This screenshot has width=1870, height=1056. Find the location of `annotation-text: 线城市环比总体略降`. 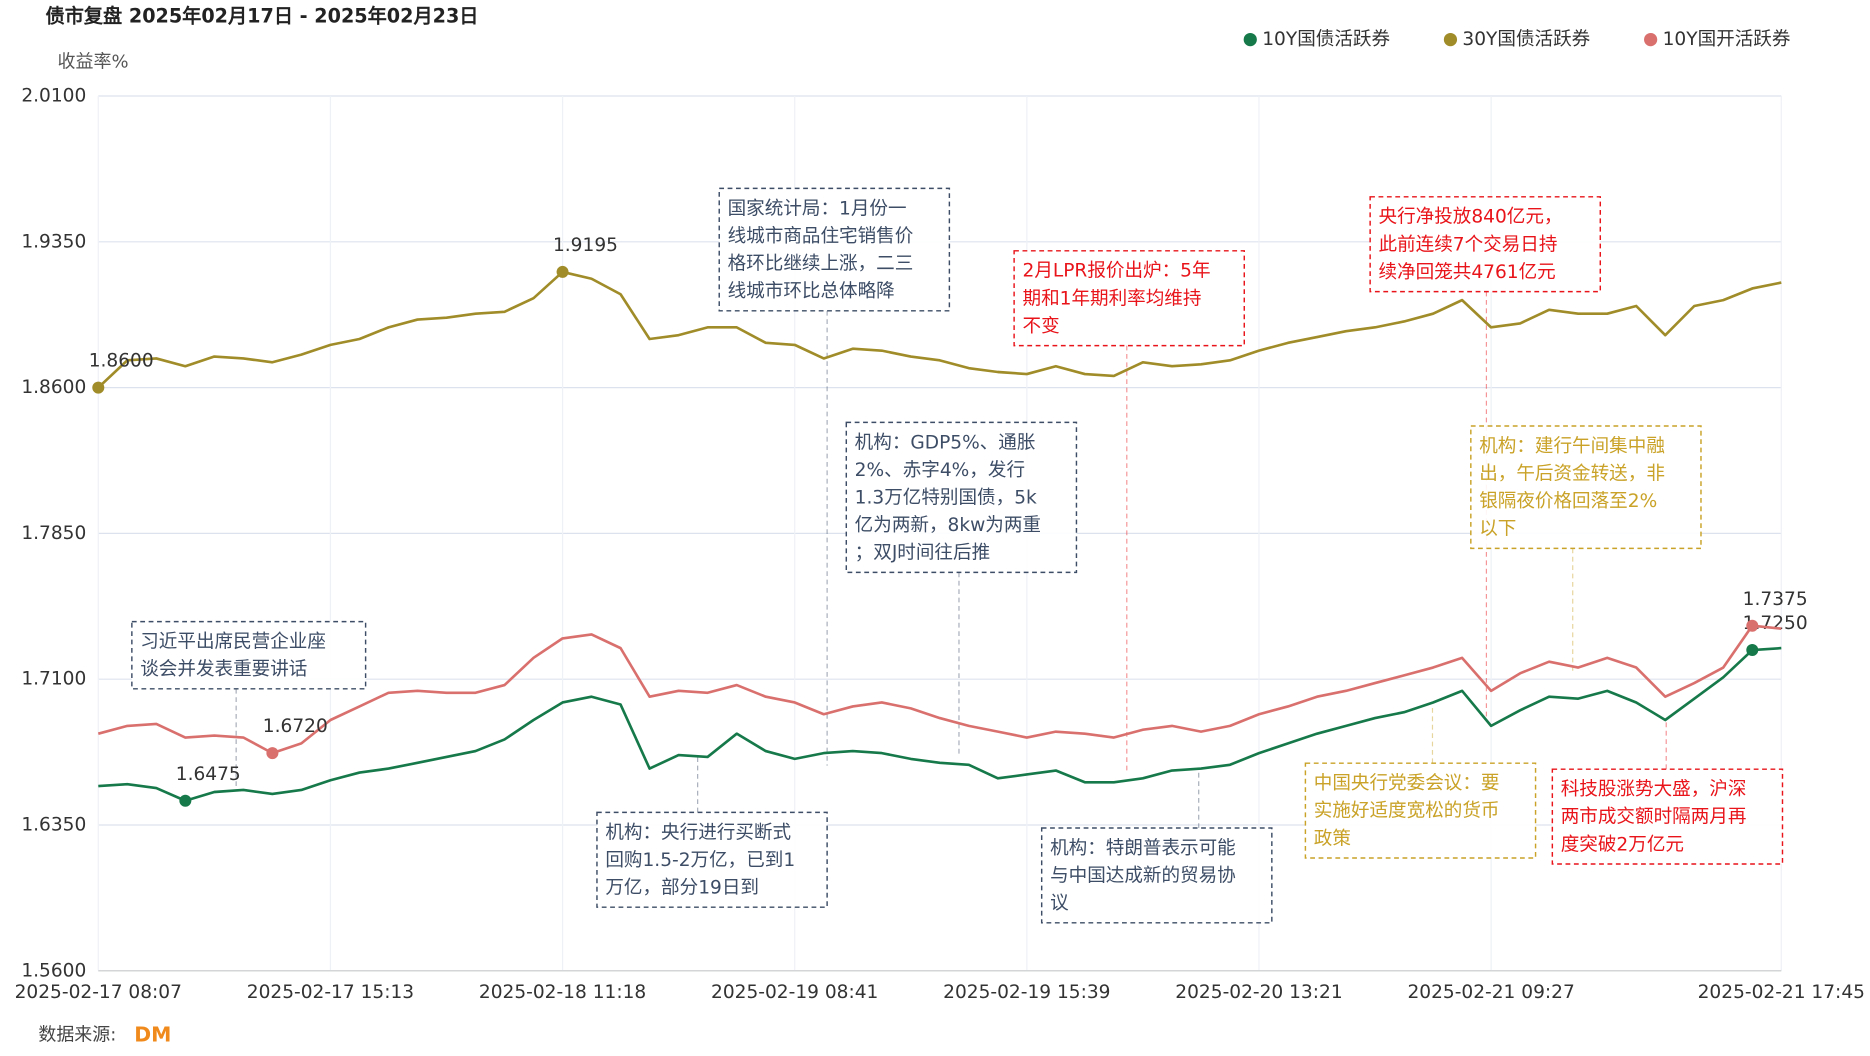

annotation-text: 线城市环比总体略降 is located at coordinates (811, 291).